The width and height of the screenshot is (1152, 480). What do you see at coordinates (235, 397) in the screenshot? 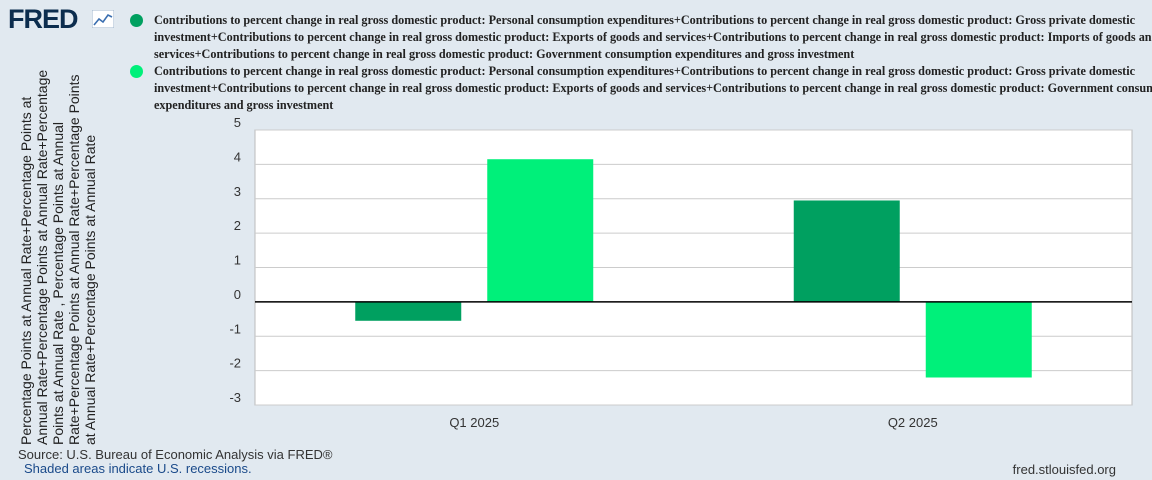
I see `y-tick-label: -3` at bounding box center [235, 397].